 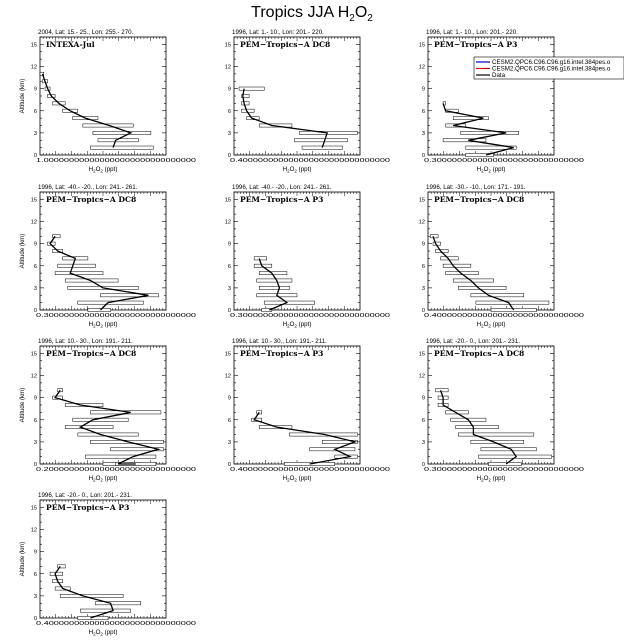 What do you see at coordinates (282, 187) in the screenshot?
I see `panel-title: 1996, Lat: -40.- -20., Lon: 241.- 261.` at bounding box center [282, 187].